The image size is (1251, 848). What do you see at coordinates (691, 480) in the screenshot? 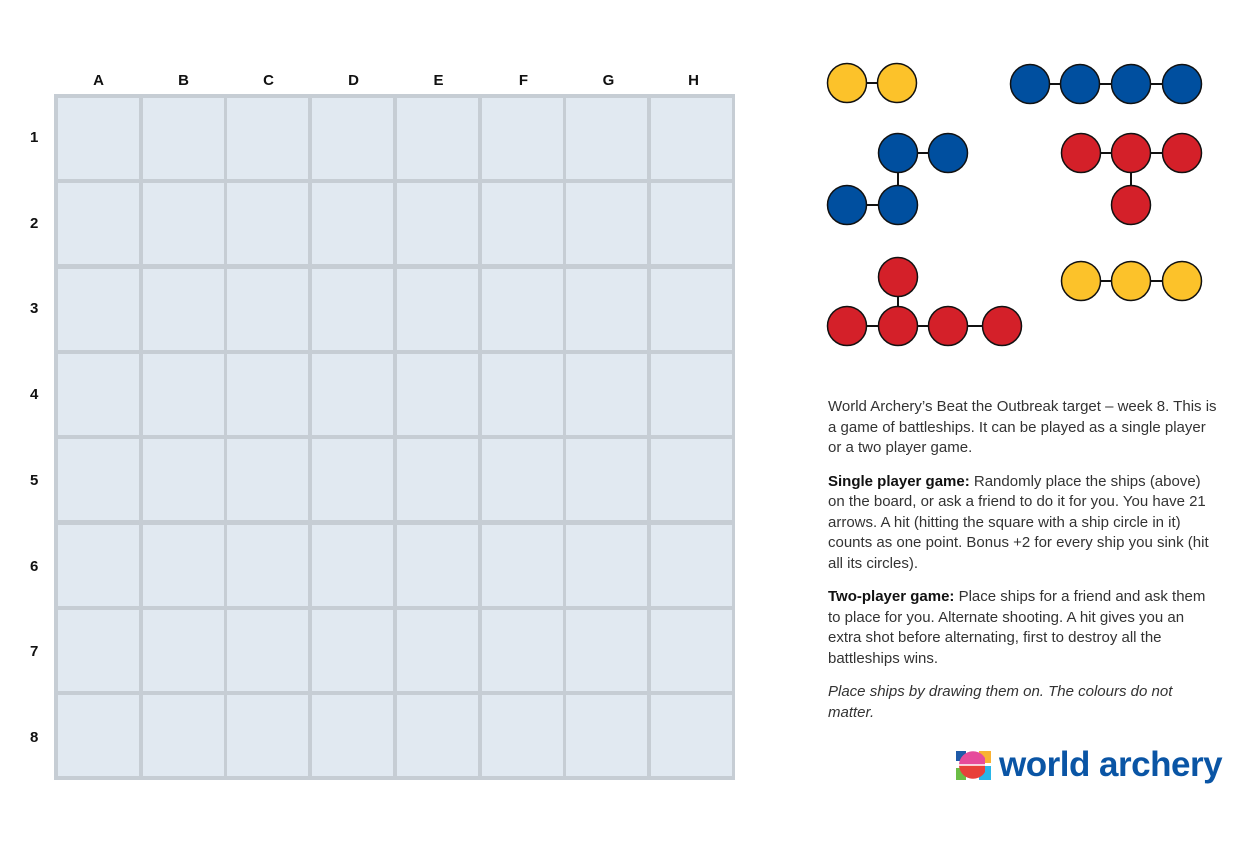
I see `cell-H5` at bounding box center [691, 480].